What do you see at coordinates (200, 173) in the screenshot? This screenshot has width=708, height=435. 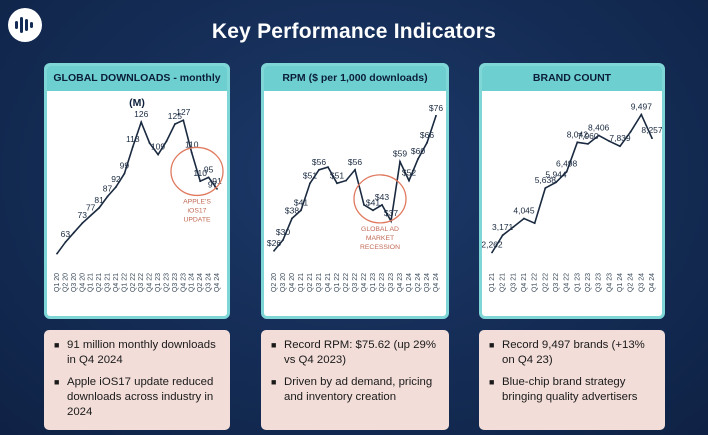 I see `data-label: 110` at bounding box center [200, 173].